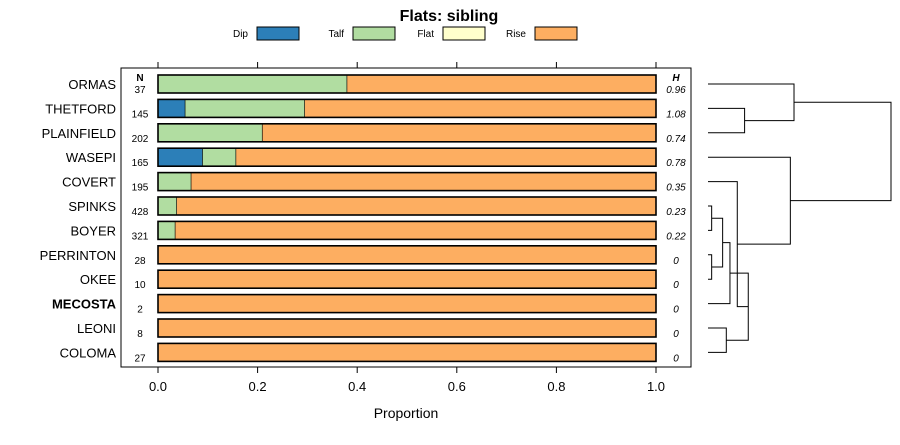  Describe the element at coordinates (556, 33) in the screenshot. I see `legend-swatch-rise` at that location.